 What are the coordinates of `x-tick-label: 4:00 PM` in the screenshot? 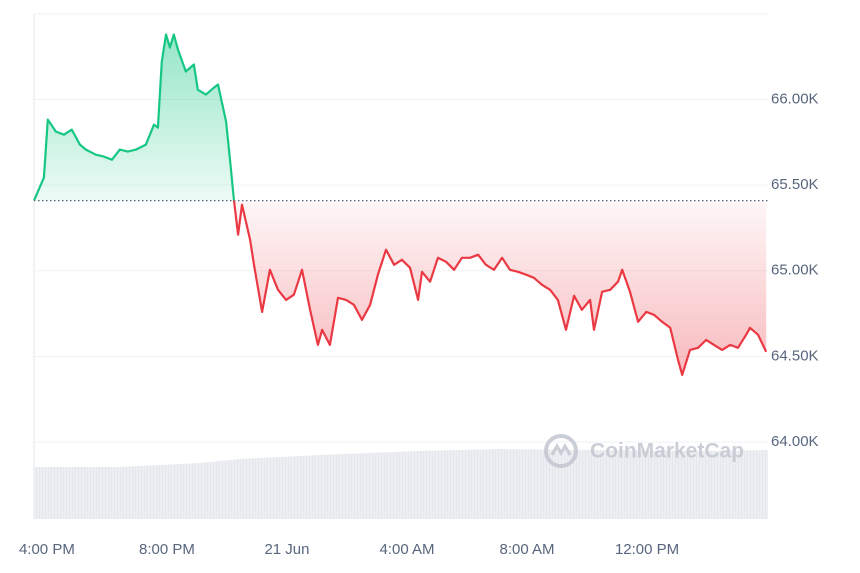 It's located at (47, 549).